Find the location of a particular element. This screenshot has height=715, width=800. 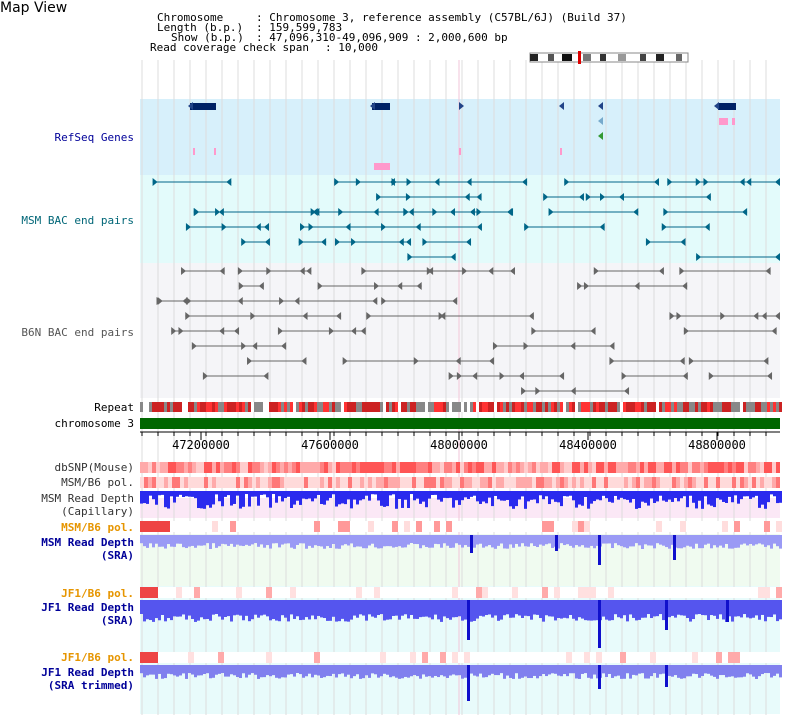

track-label-jf1-depth-sra: JF1 Read Depth is located at coordinates (87, 607).